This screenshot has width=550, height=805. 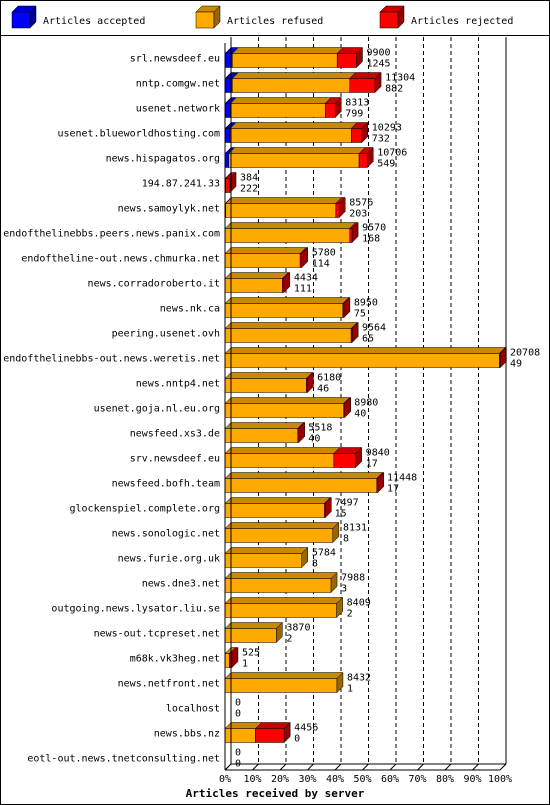 I want to click on total-label: 3870, so click(x=298, y=628).